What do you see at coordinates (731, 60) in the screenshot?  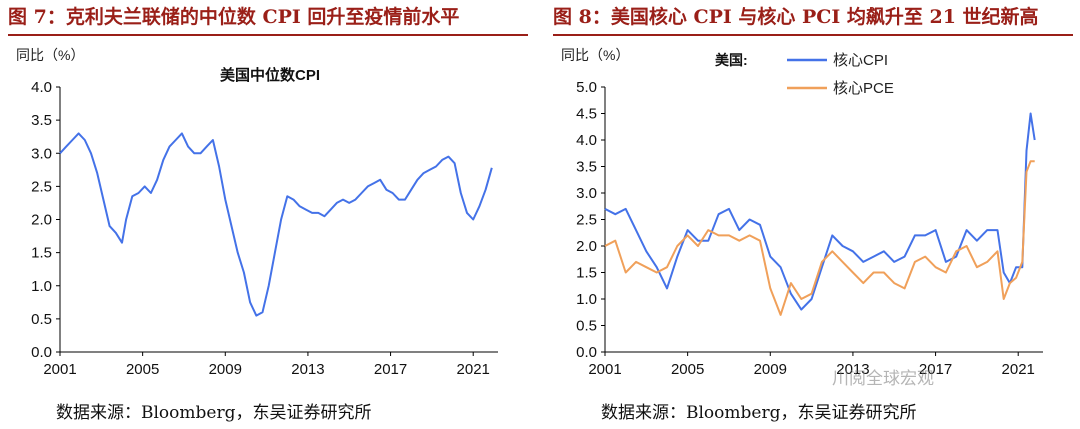 I see `legend-header: 美国:` at bounding box center [731, 60].